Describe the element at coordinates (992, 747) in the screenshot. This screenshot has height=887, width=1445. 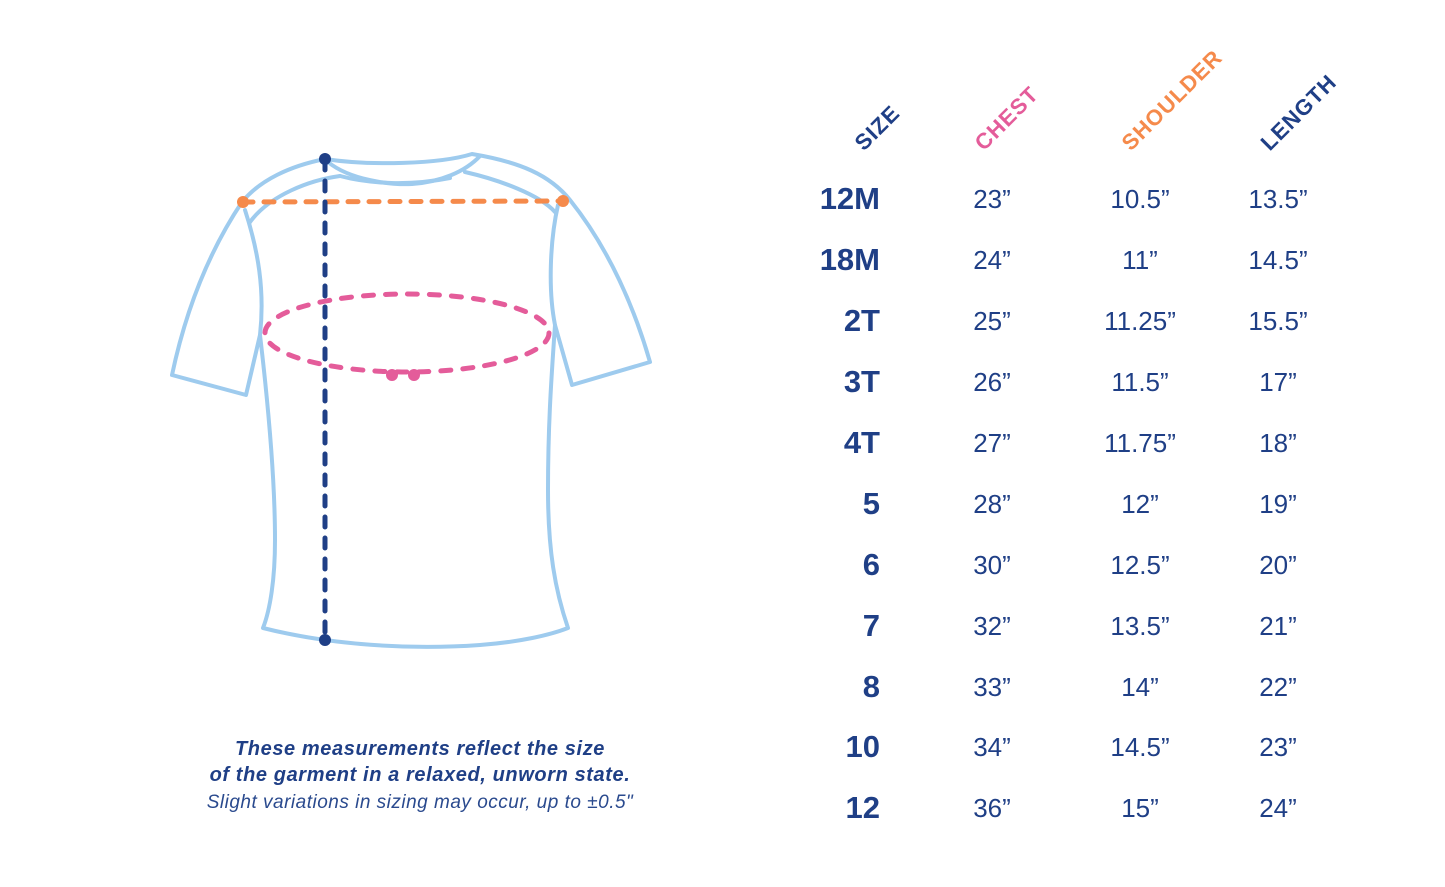
I see `chest-cell: 34”` at that location.